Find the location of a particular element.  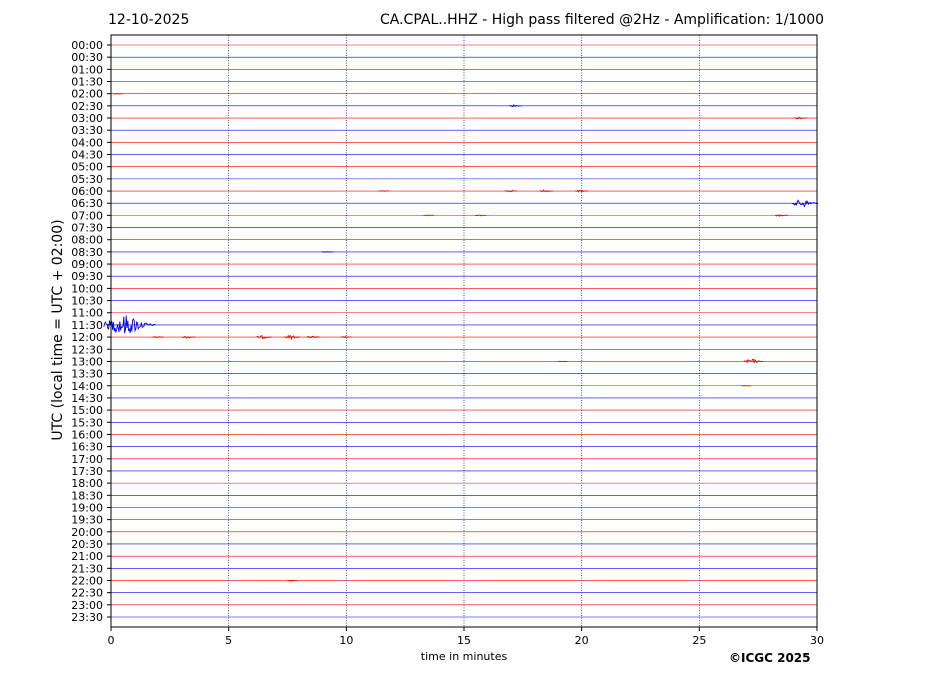

y-tick-label: 11:00 is located at coordinates (87, 313).